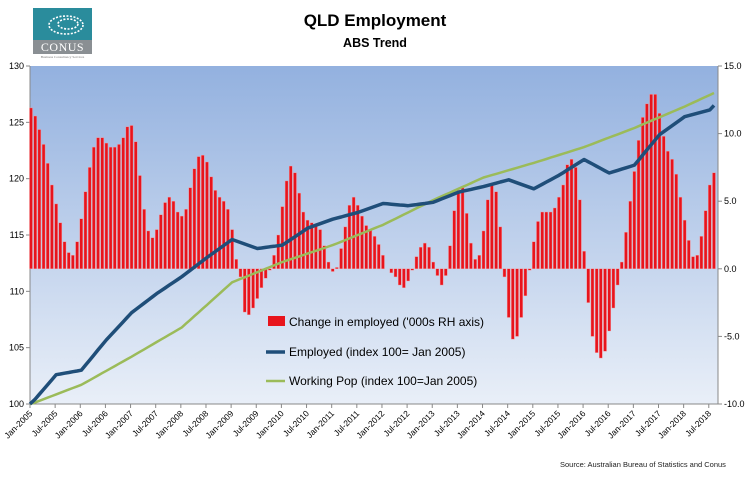 The image size is (750, 490). I want to click on x-tick-label: Jan-2015, so click(521, 424).